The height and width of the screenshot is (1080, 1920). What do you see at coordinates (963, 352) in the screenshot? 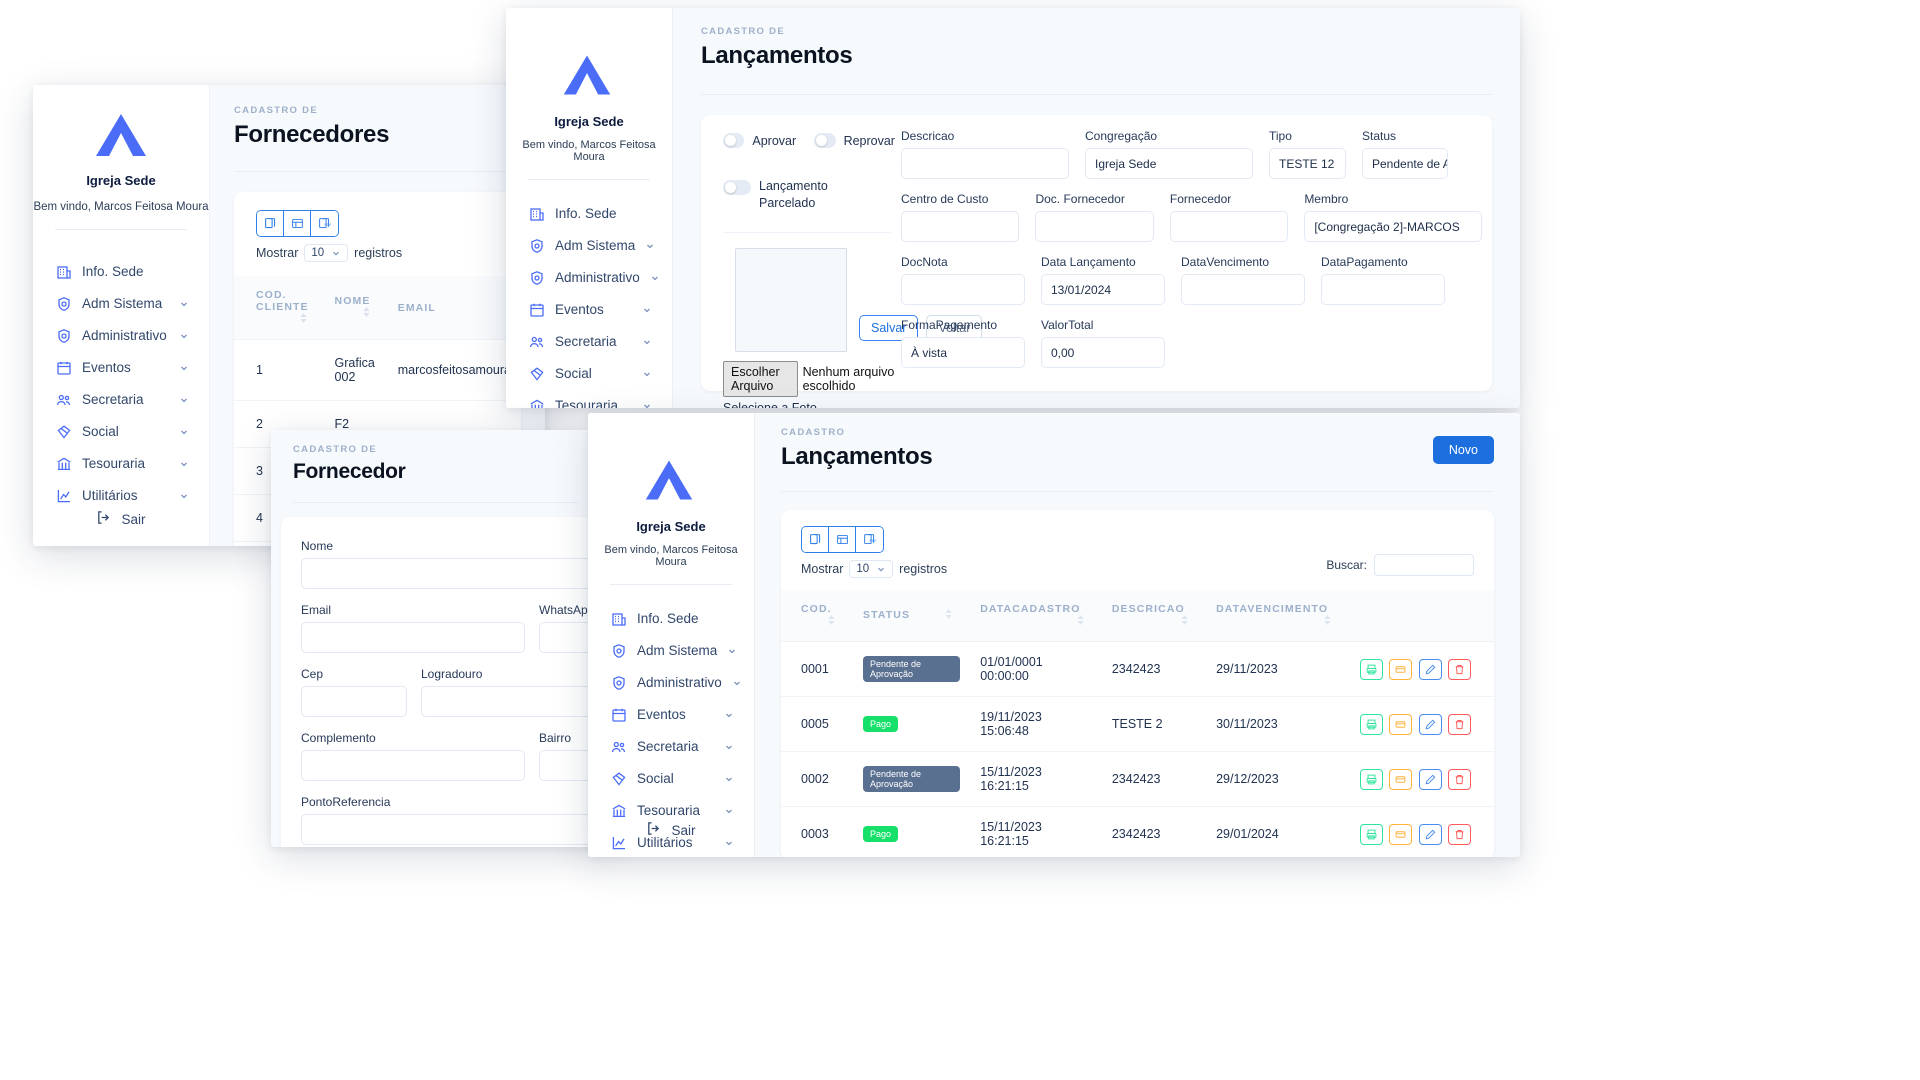
I see `field-input: À vista` at bounding box center [963, 352].